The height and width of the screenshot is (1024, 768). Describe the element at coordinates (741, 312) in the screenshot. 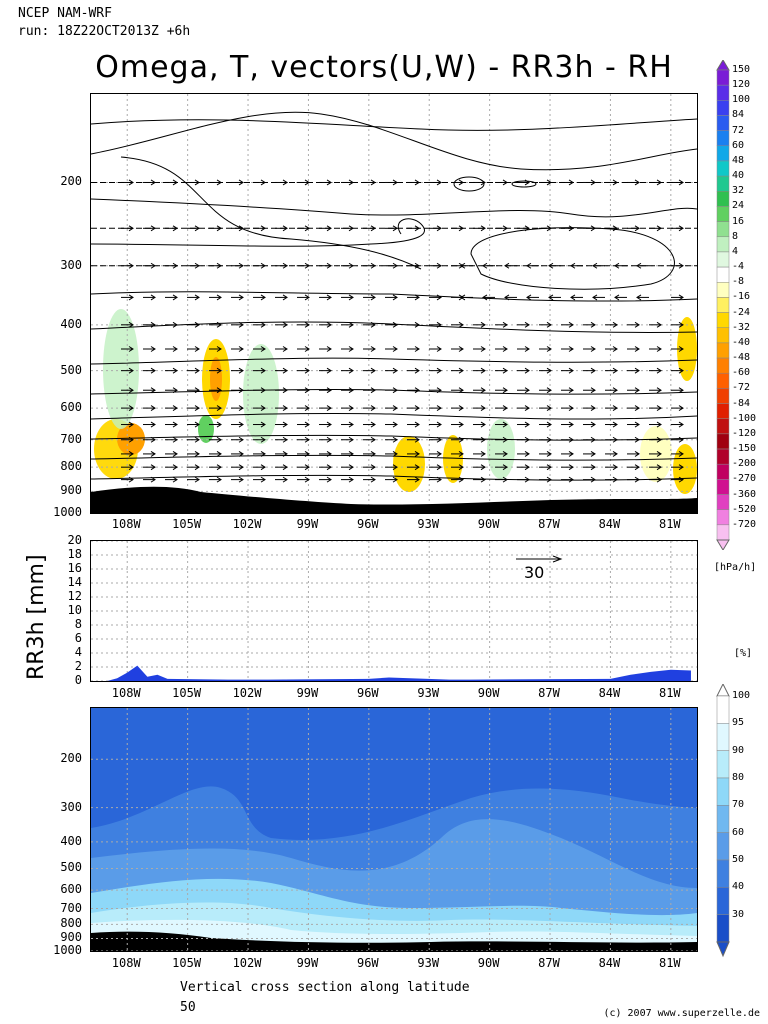

I see `colorbar-label: -24` at that location.